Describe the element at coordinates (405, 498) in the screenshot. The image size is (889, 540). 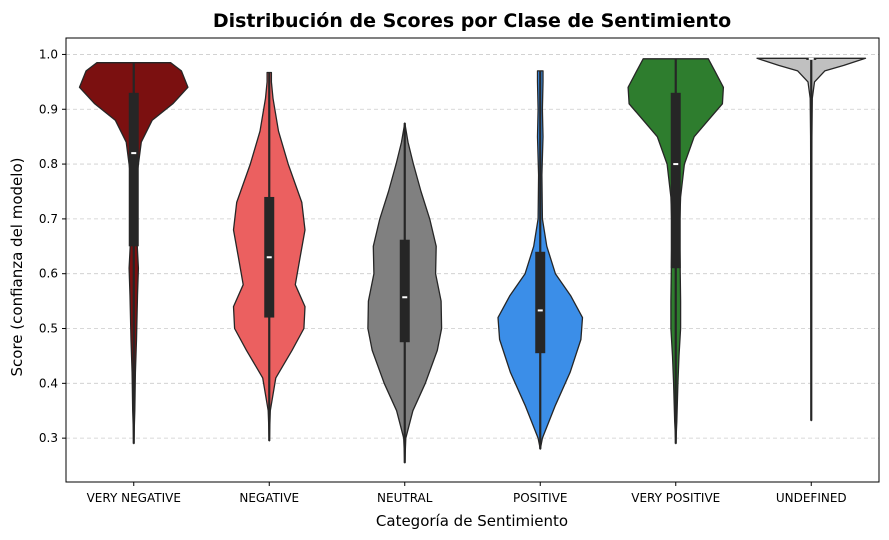
I see `x-tick-label: NEUTRAL` at that location.